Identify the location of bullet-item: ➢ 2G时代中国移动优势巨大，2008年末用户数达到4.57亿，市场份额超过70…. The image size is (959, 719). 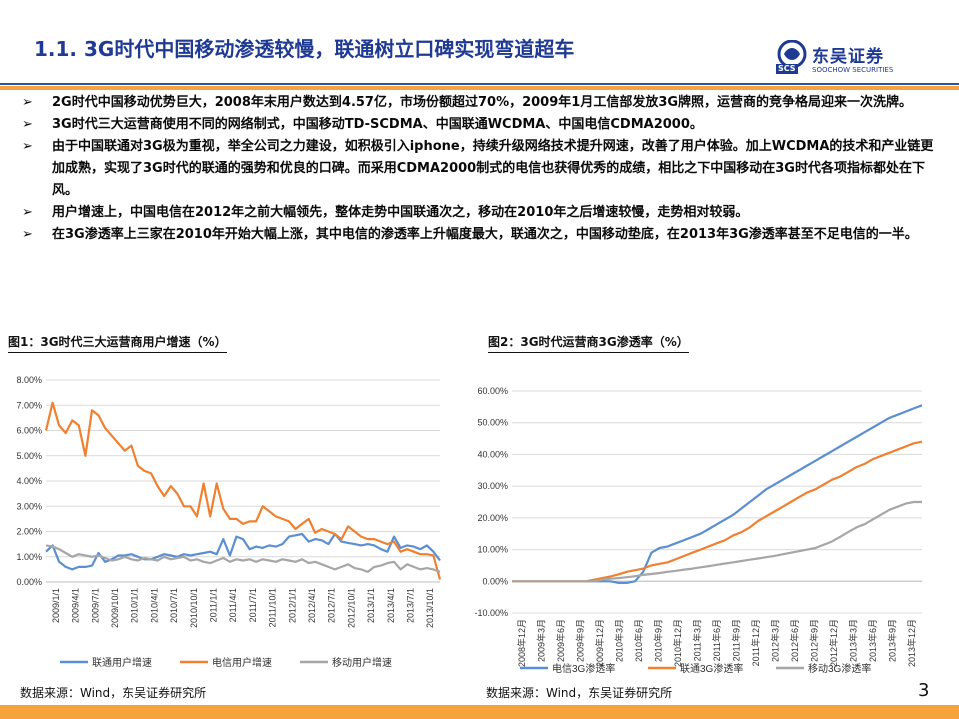
(482, 103).